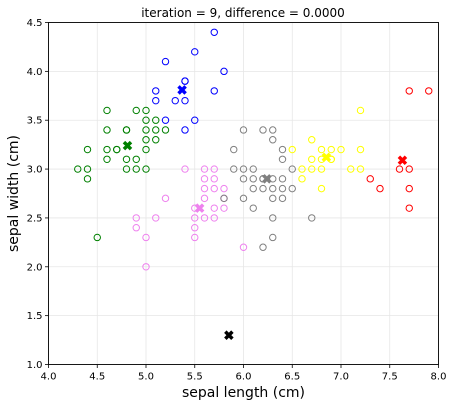 The width and height of the screenshot is (453, 407). I want to click on x-tick-label: 4.5, so click(97, 377).